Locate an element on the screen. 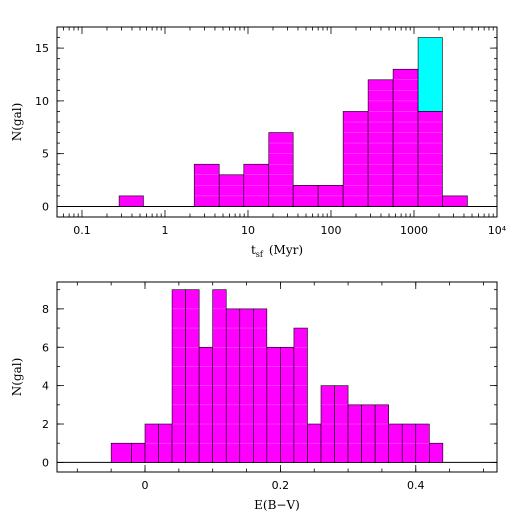 The width and height of the screenshot is (526, 526). tsf-x-axis-label: tsf (Myr) is located at coordinates (277, 251).